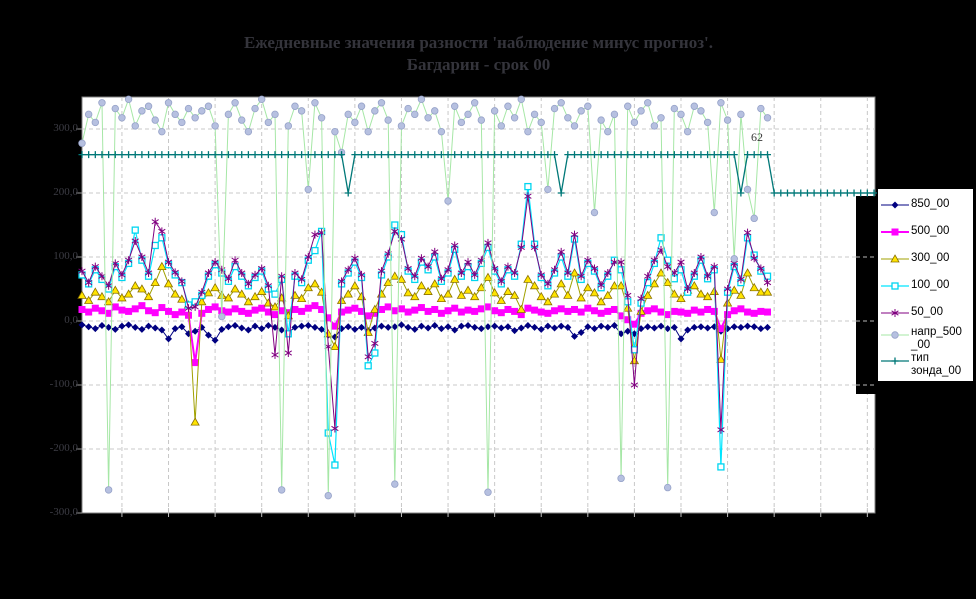 This screenshot has width=976, height=599. What do you see at coordinates (895, 285) in the screenshot?
I see `legend-open-square-icon` at bounding box center [895, 285].